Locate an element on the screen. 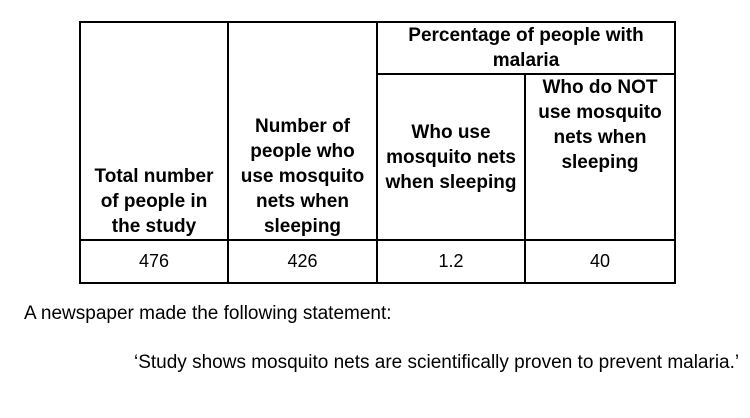 The width and height of the screenshot is (750, 418). cell-use-nets: 426 is located at coordinates (302, 261).